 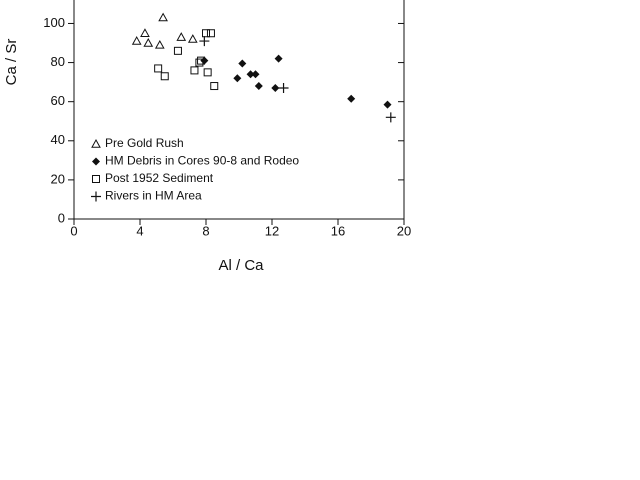 What do you see at coordinates (73, 230) in the screenshot?
I see `x-tick-label: 0` at bounding box center [73, 230].